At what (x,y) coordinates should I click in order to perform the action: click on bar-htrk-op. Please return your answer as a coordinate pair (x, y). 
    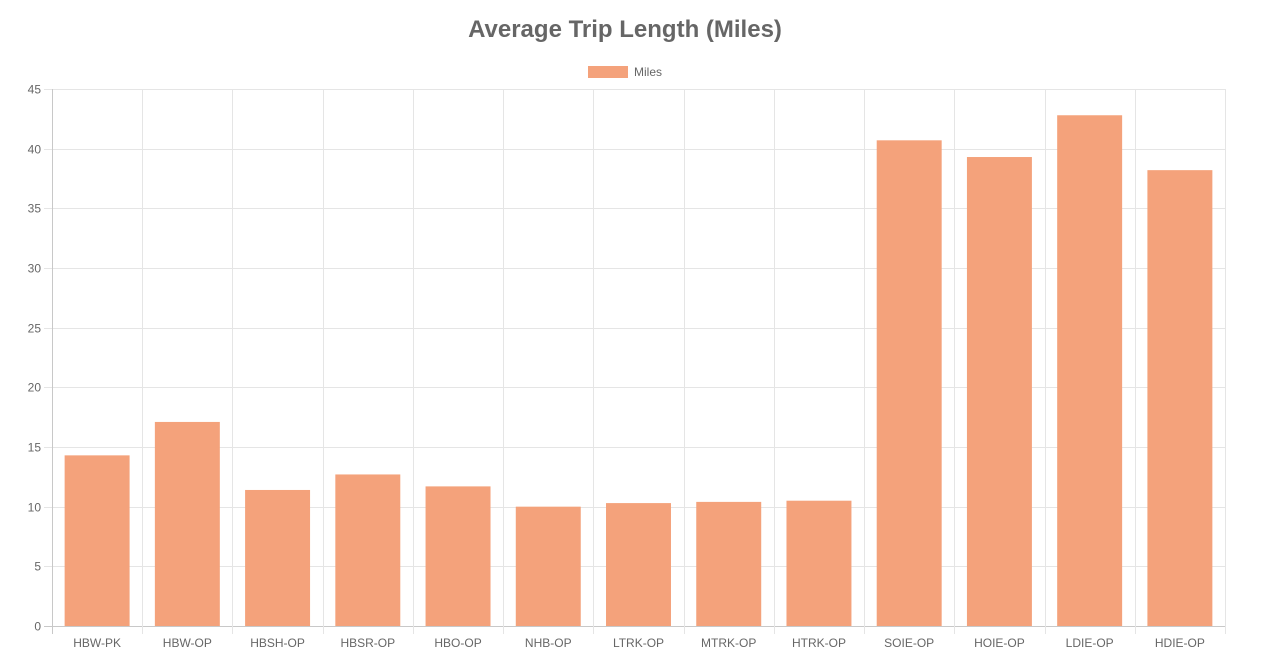
    Looking at the image, I should click on (819, 563).